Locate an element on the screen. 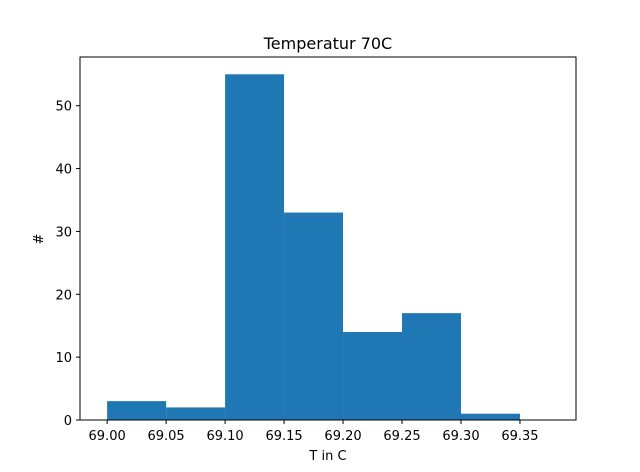 This screenshot has height=472, width=640. y-tick-label-5: 50 is located at coordinates (63, 107).